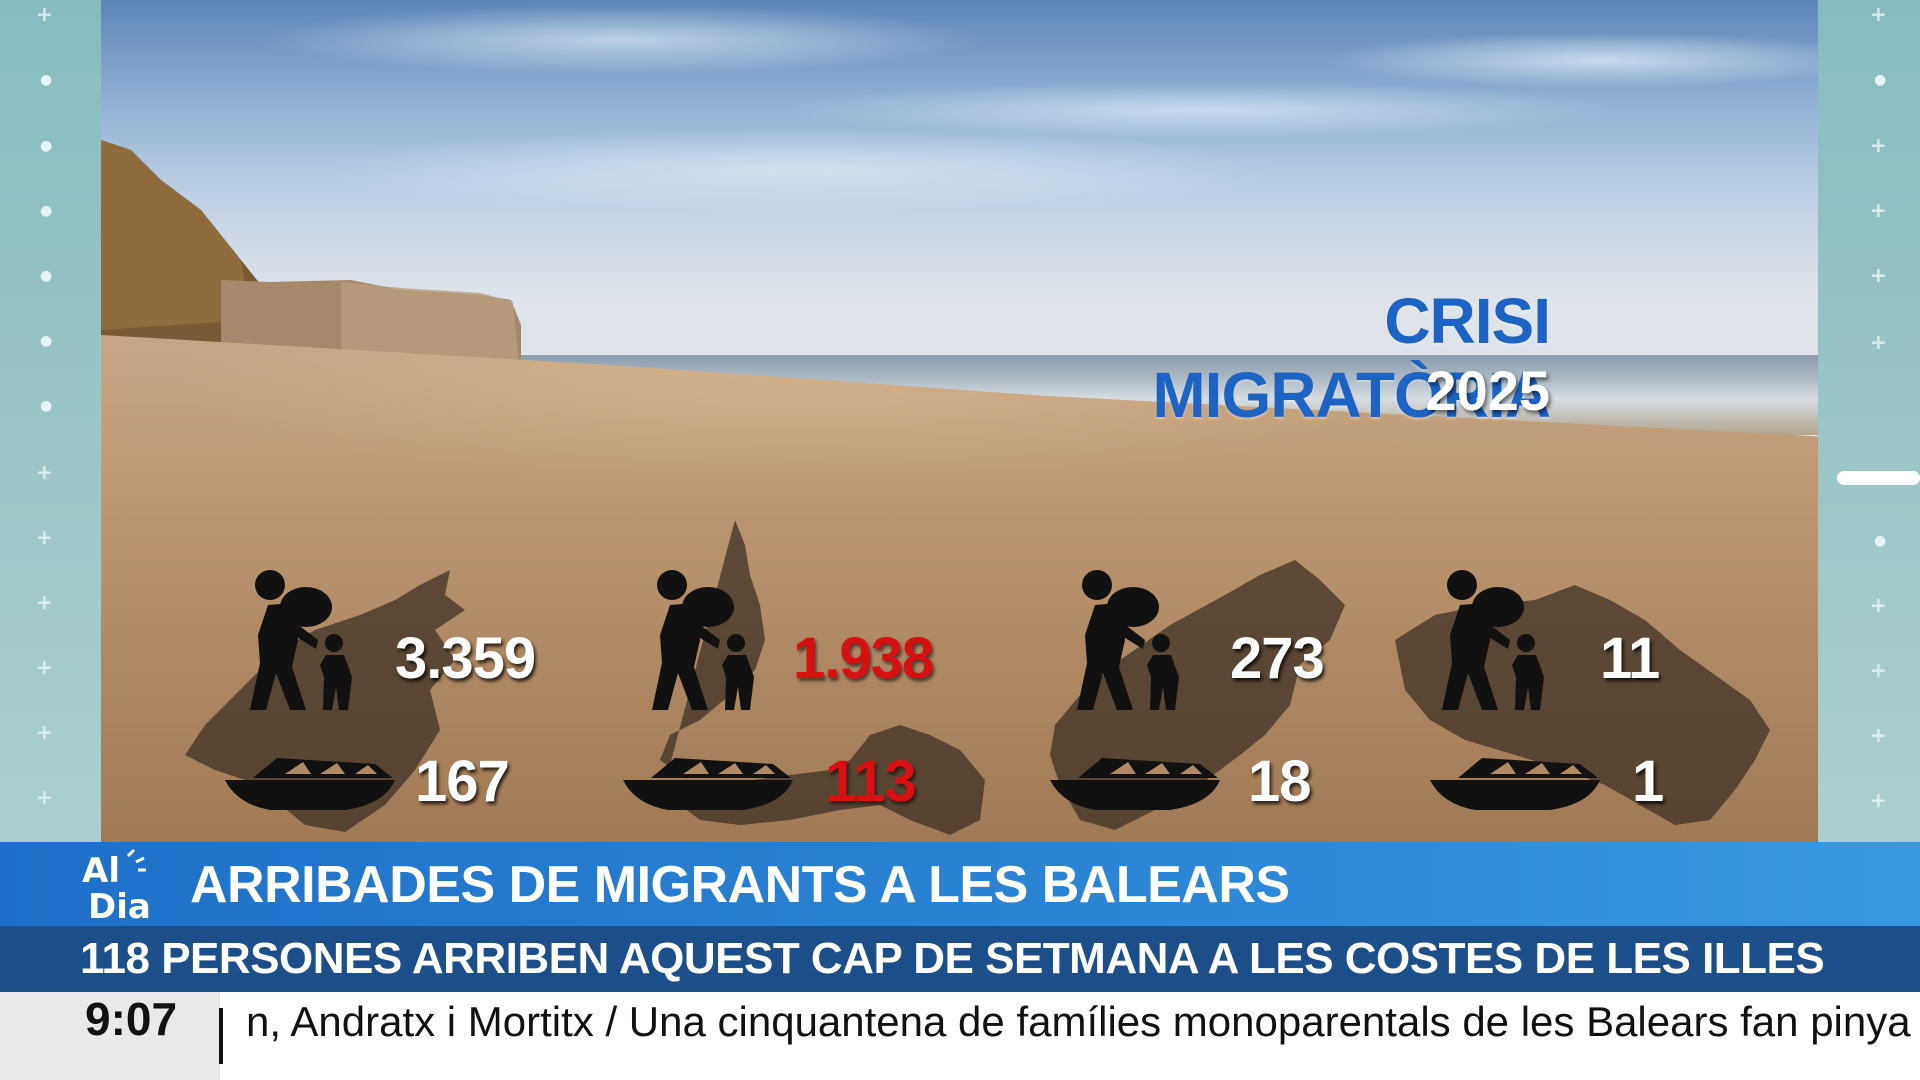 The width and height of the screenshot is (1920, 1080). I want to click on eivissa-formentera-map-silhouette, so click(822, 677).